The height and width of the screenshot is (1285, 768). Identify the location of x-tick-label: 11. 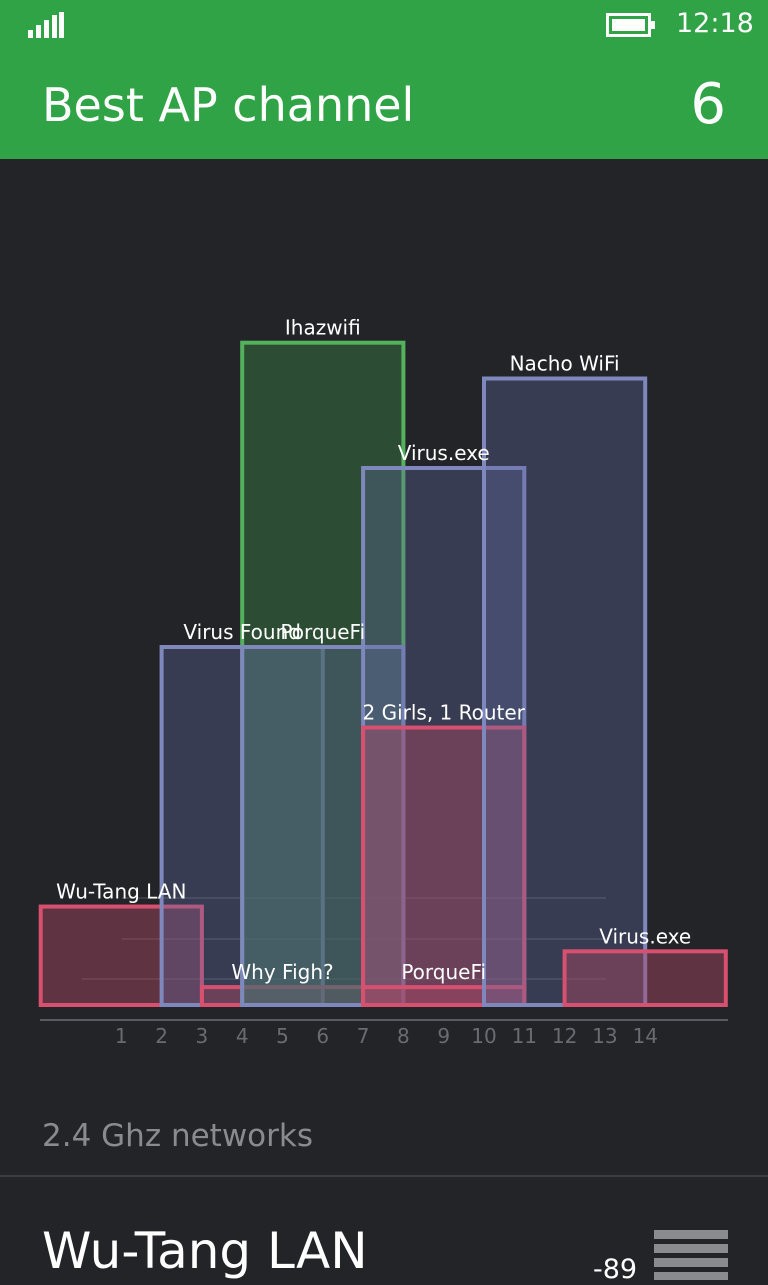
(524, 1036).